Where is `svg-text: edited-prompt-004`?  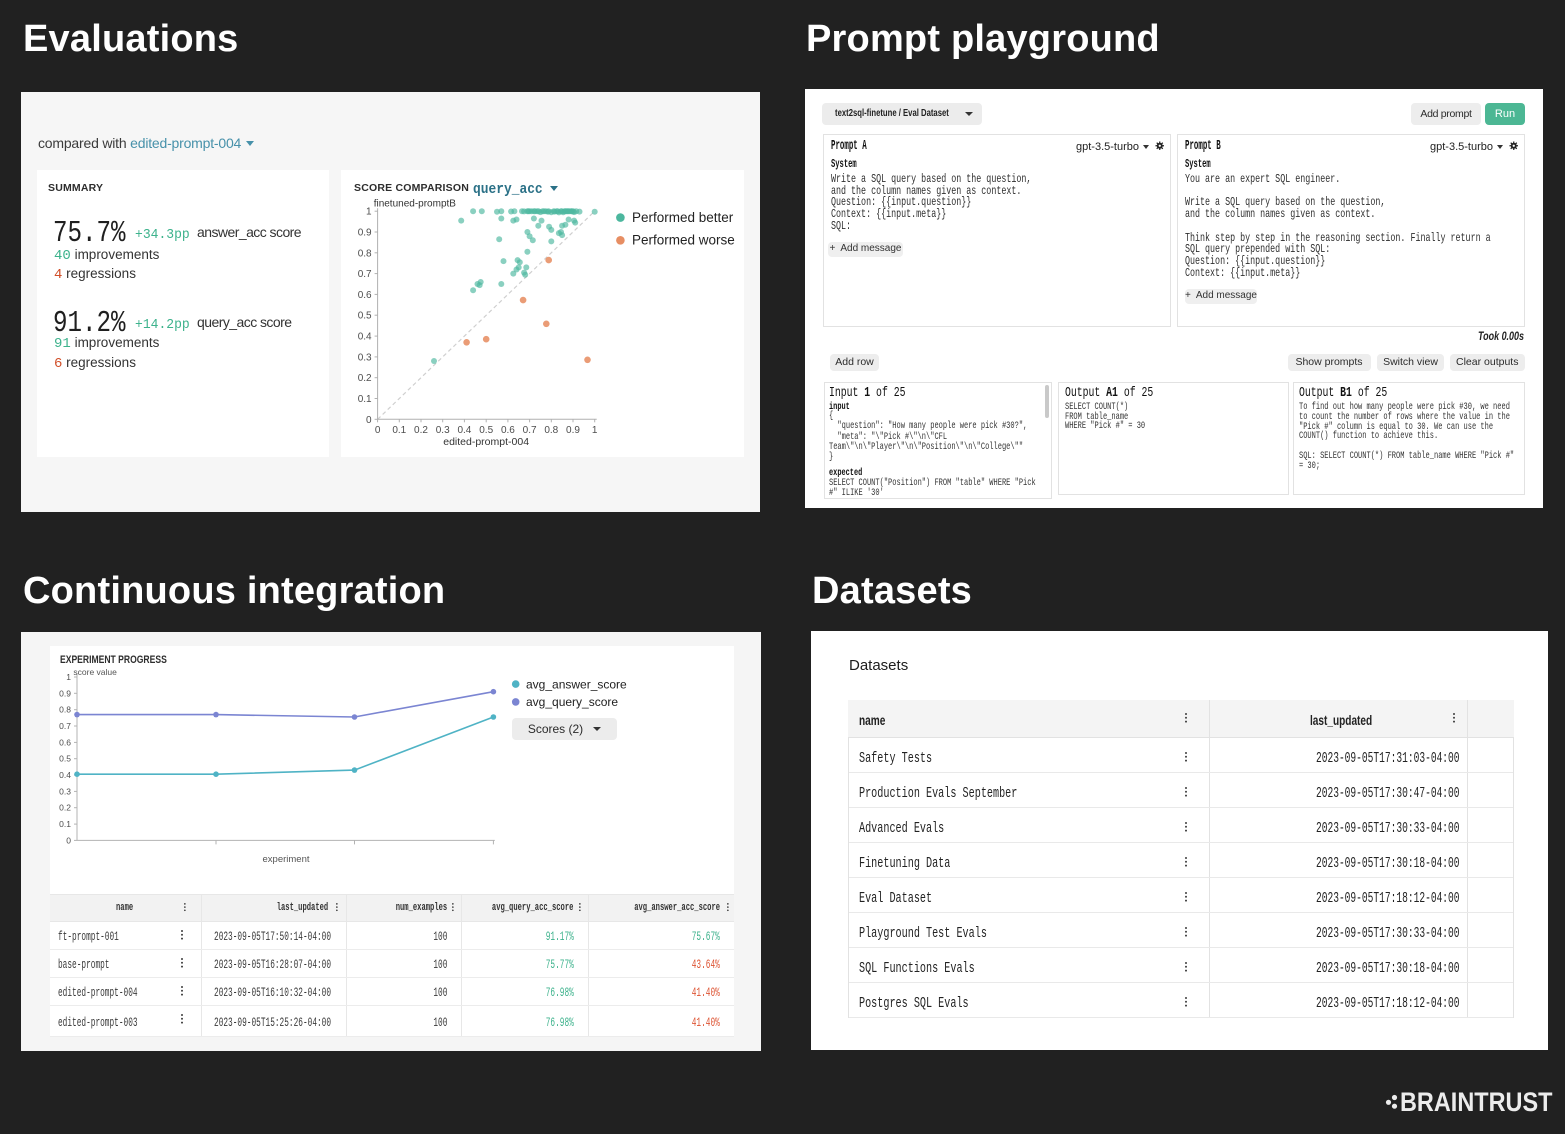
svg-text: edited-prompt-004 is located at coordinates (486, 442).